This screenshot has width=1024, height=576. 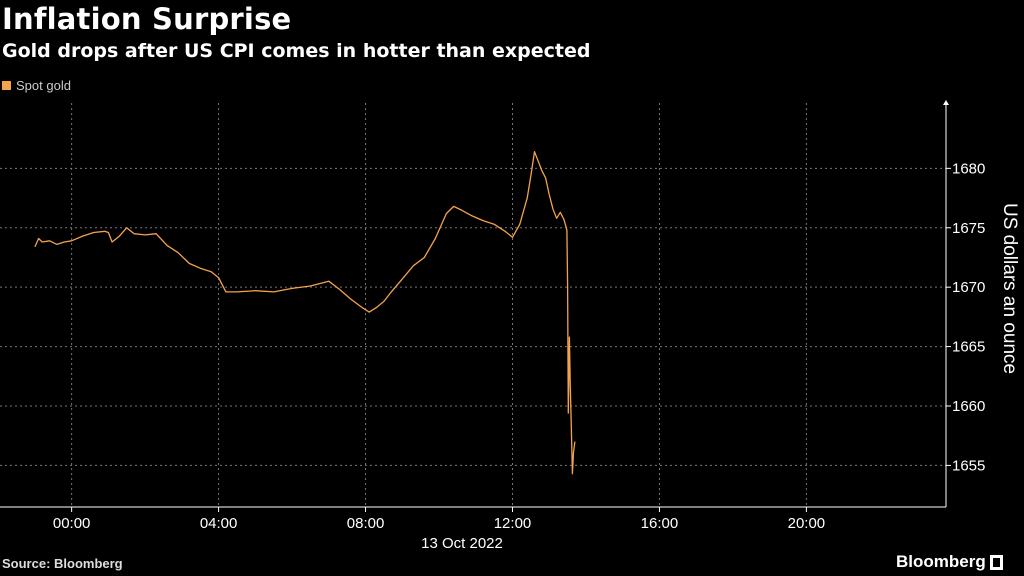 I want to click on legend-label: Spot gold, so click(x=43, y=85).